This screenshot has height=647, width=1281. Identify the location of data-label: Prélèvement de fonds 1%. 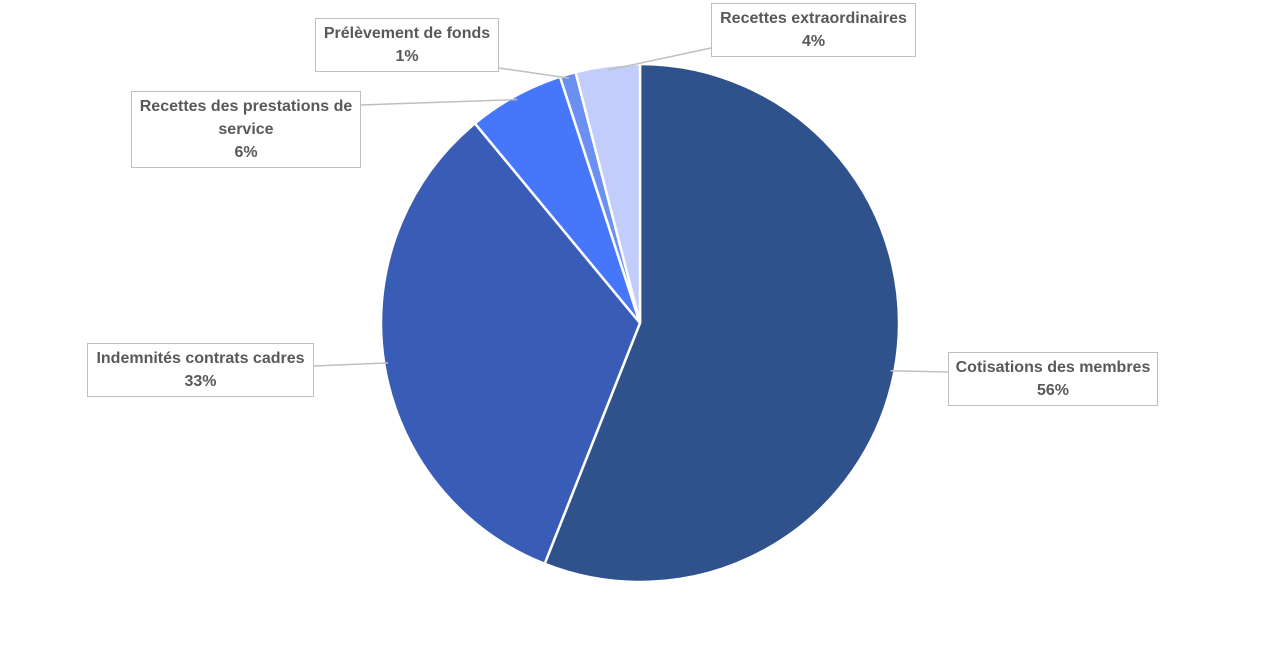
(407, 45).